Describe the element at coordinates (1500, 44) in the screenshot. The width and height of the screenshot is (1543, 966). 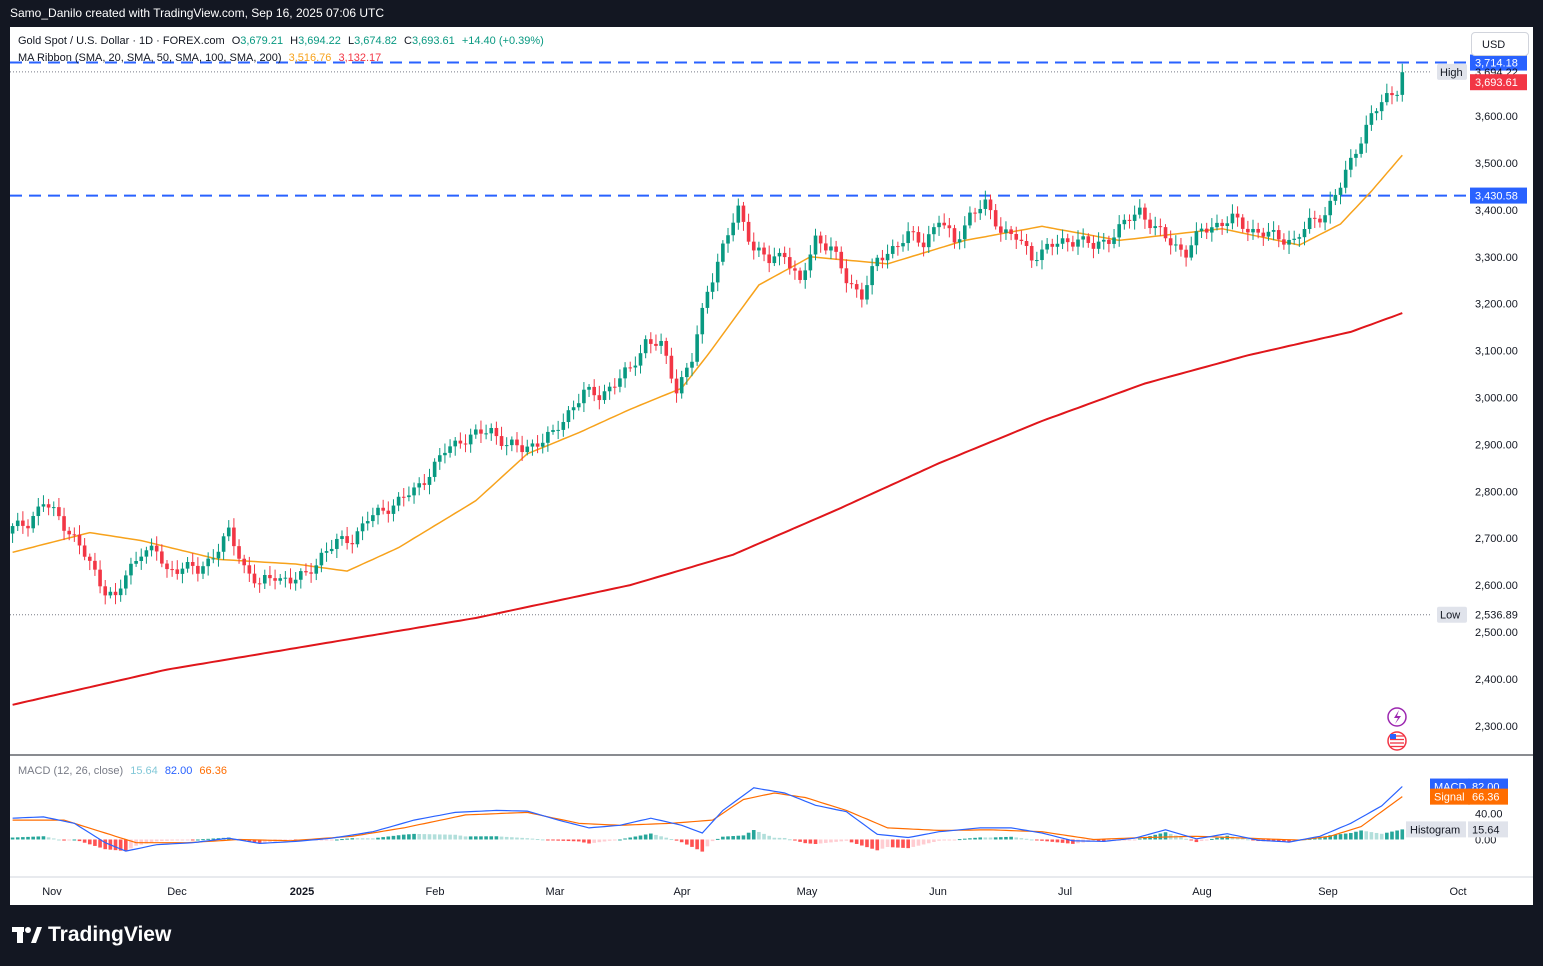
I see `currency-selector: USD` at that location.